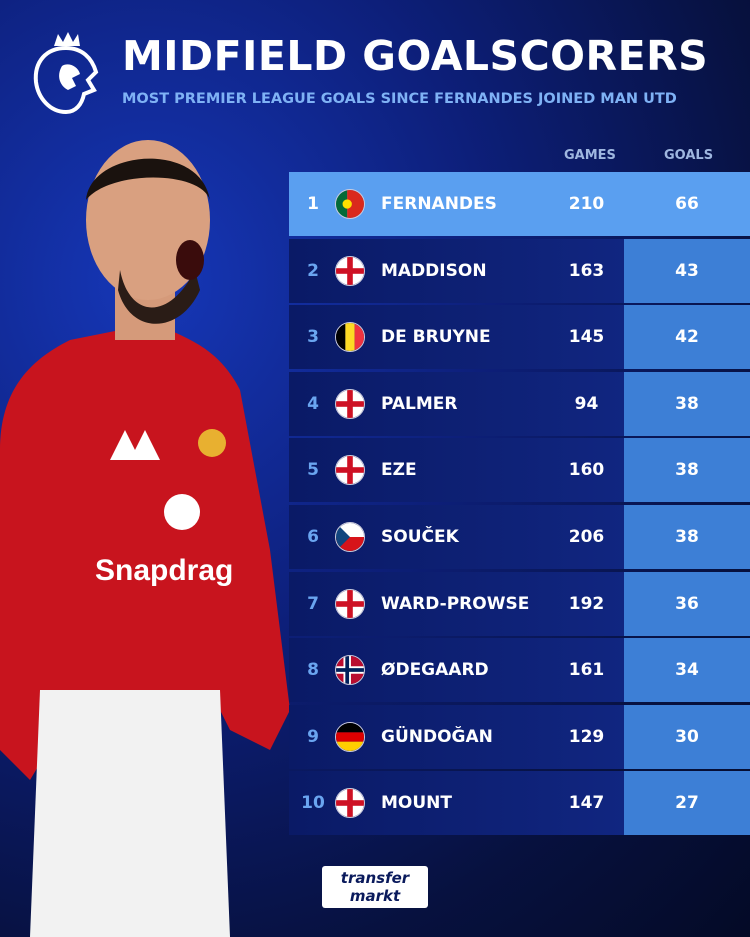 The image size is (750, 937). Describe the element at coordinates (519, 803) in the screenshot. I see `table-row: 10 MOUNT 147 27` at that location.